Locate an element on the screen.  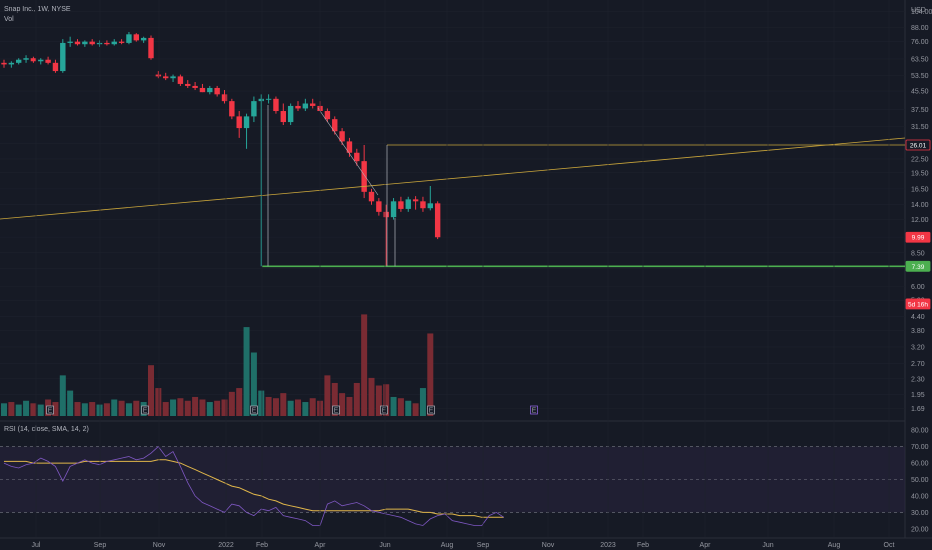
price-axis-label: 16.50 is located at coordinates (920, 189).